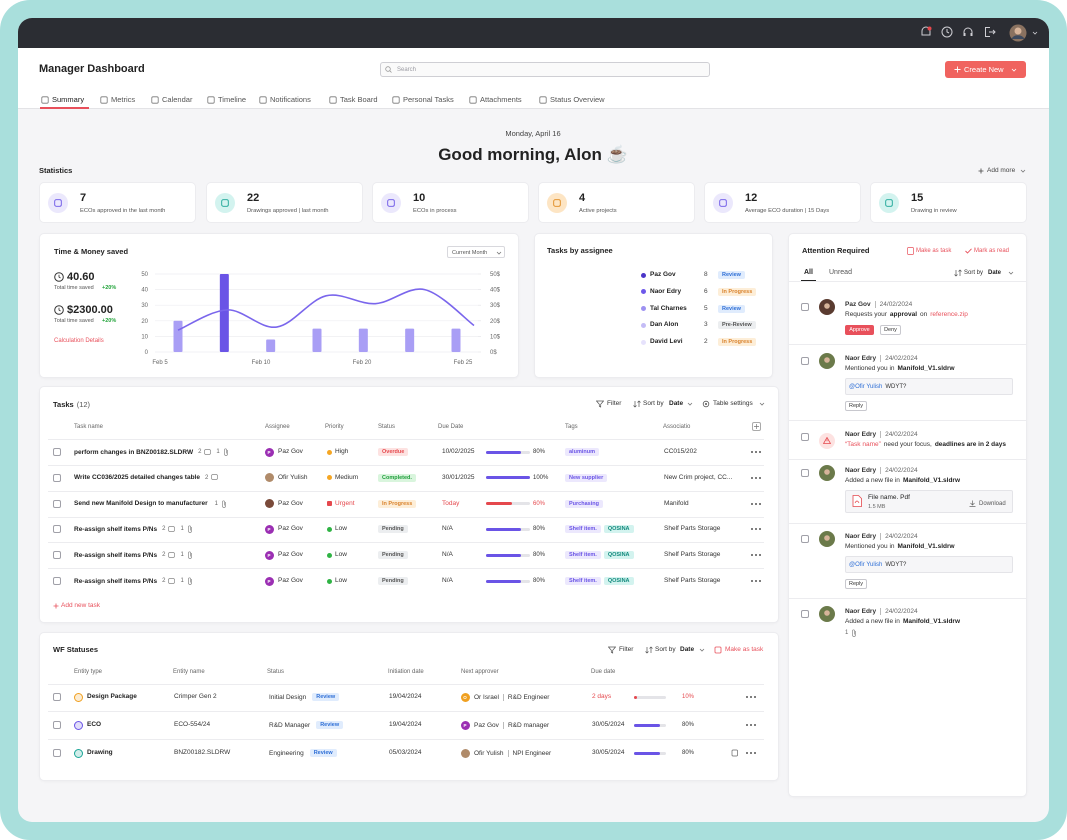  What do you see at coordinates (486, 725) in the screenshot?
I see `approver: Paz Gov` at bounding box center [486, 725].